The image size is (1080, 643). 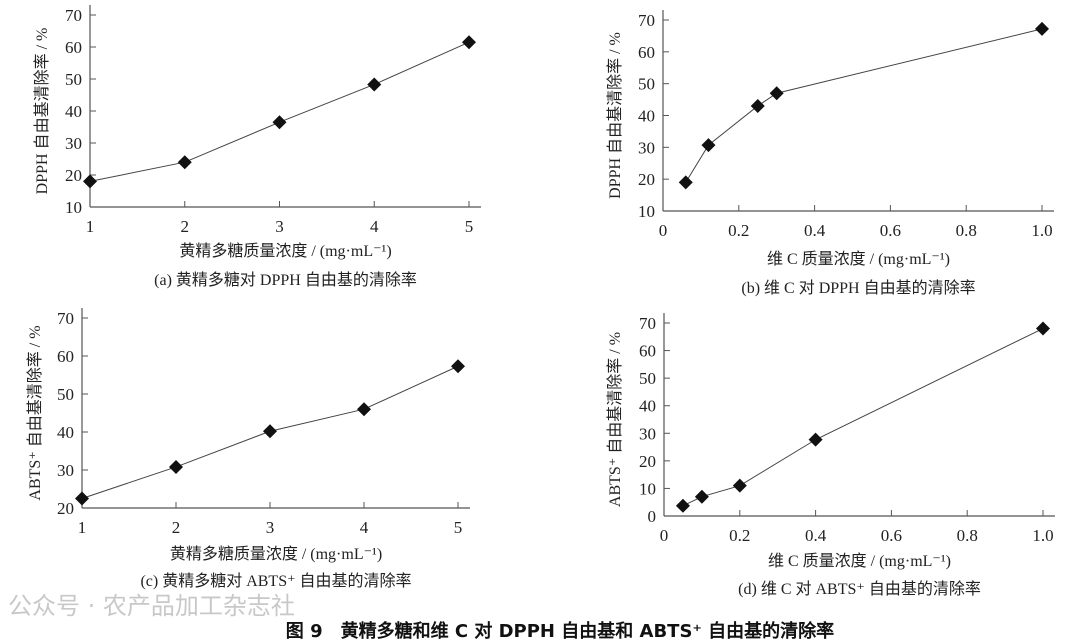 What do you see at coordinates (859, 589) in the screenshot?
I see `panel-caption: (d) 维 C 对 ABTS⁺ 自由基的清除率` at bounding box center [859, 589].